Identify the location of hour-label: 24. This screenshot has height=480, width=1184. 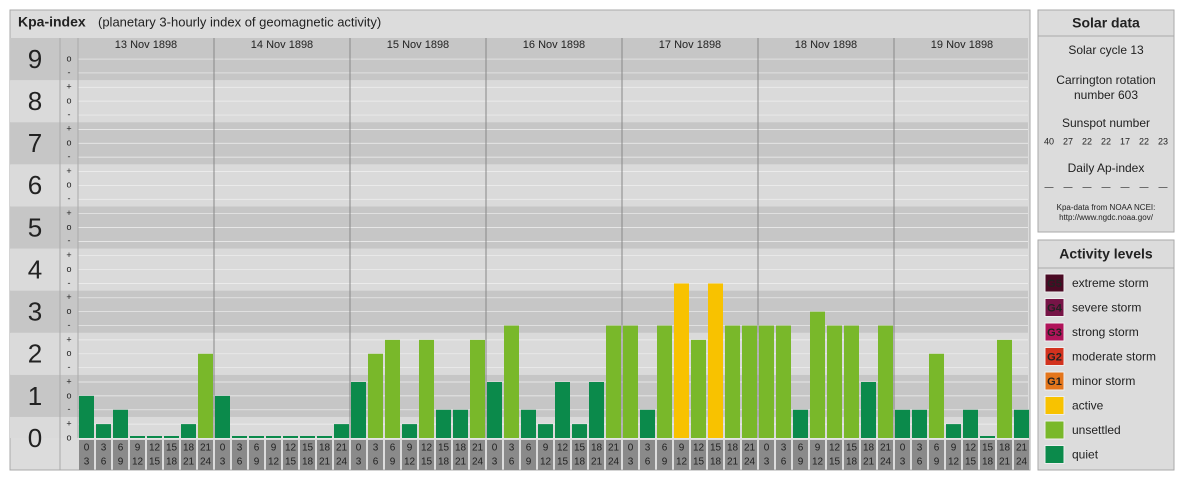
(342, 462).